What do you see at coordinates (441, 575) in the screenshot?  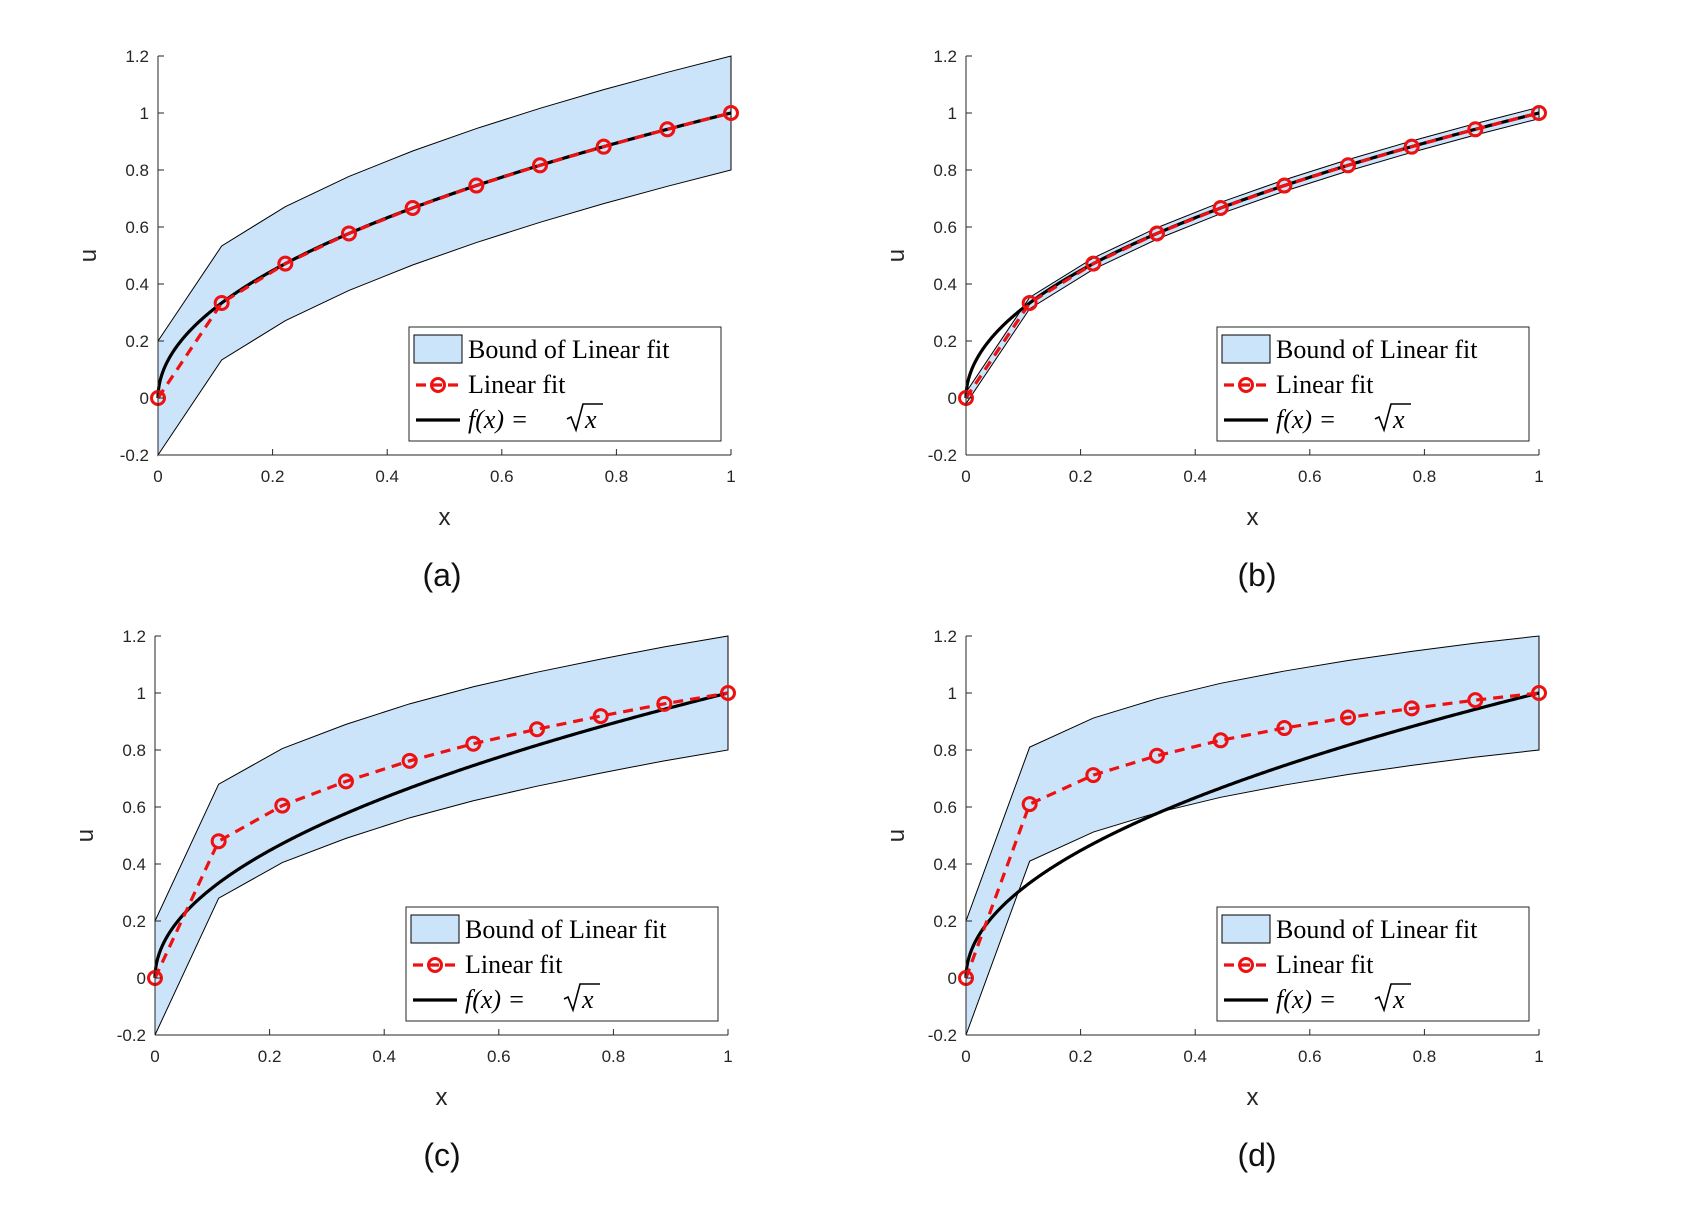 I see `caption-a: (a)` at bounding box center [441, 575].